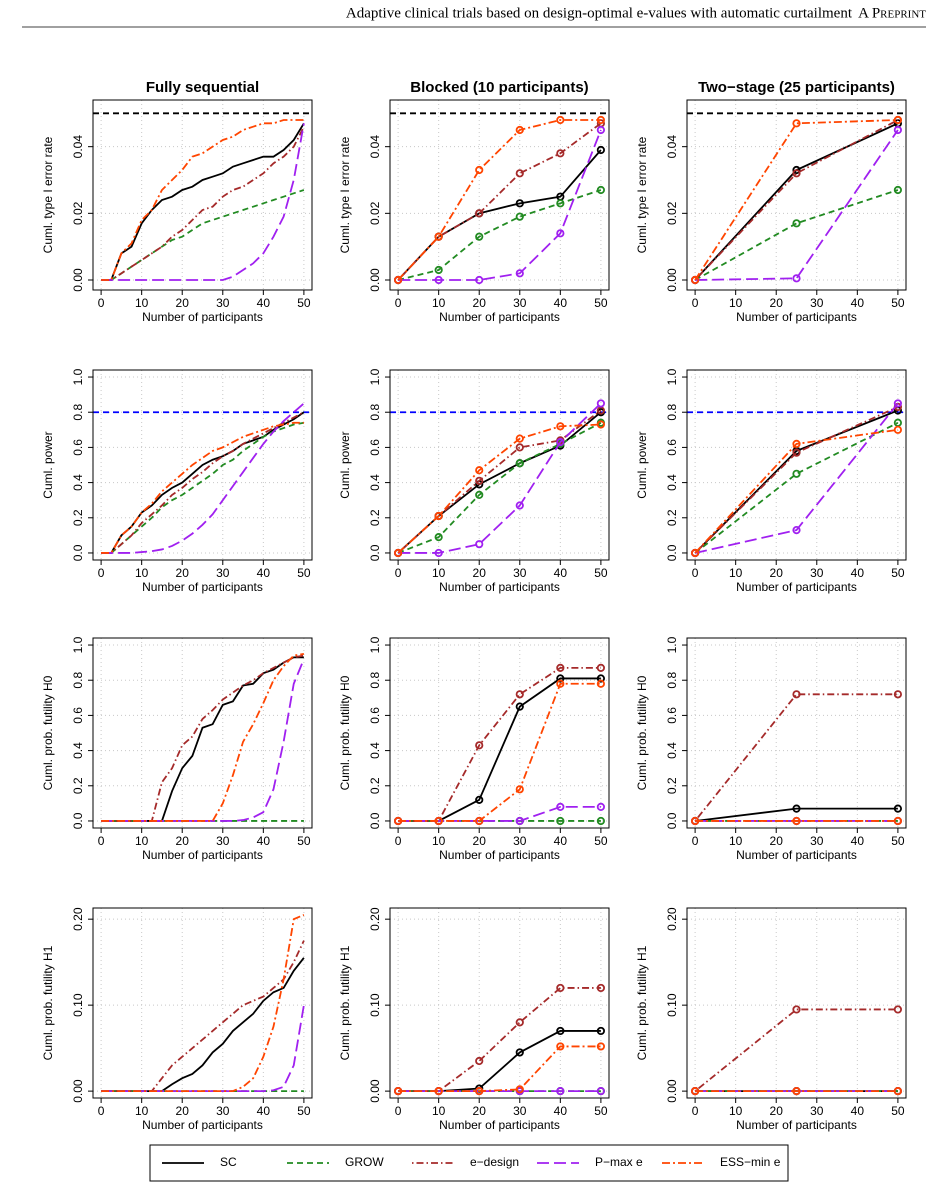 The image size is (948, 1200). Describe the element at coordinates (78, 147) in the screenshot. I see `y-tick-label: 0.04` at that location.